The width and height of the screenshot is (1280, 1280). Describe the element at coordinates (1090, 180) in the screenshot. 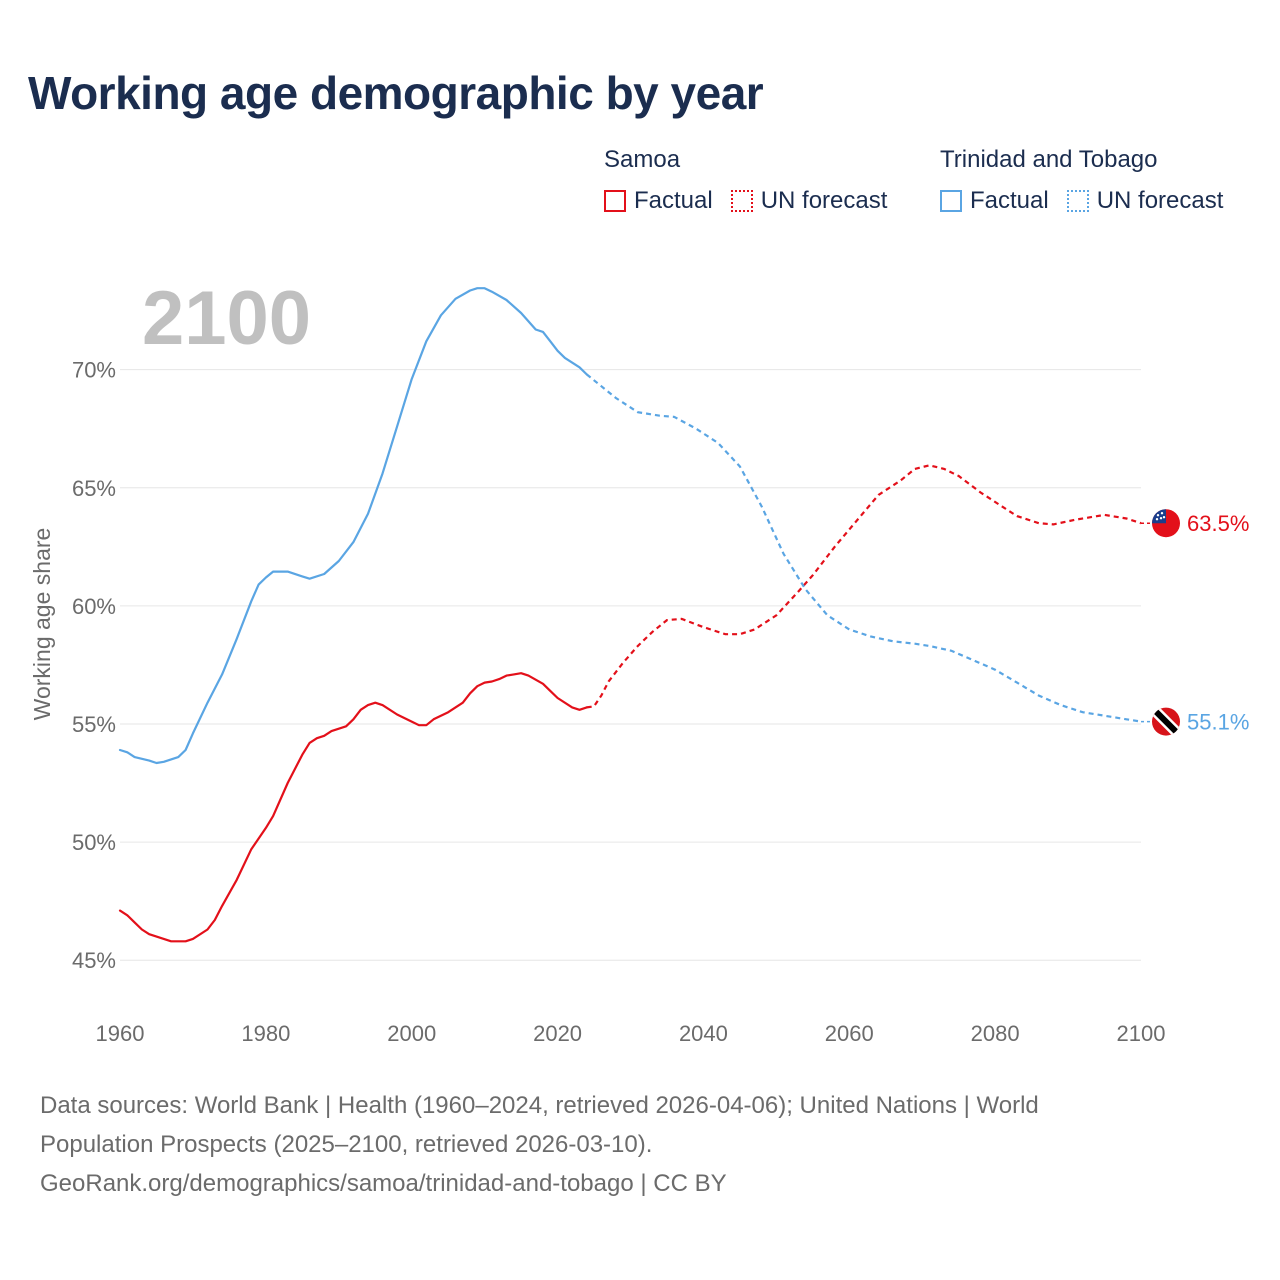

I see `legend-group-trinidad: Trinidad and Tobago Factual UN forecast` at that location.